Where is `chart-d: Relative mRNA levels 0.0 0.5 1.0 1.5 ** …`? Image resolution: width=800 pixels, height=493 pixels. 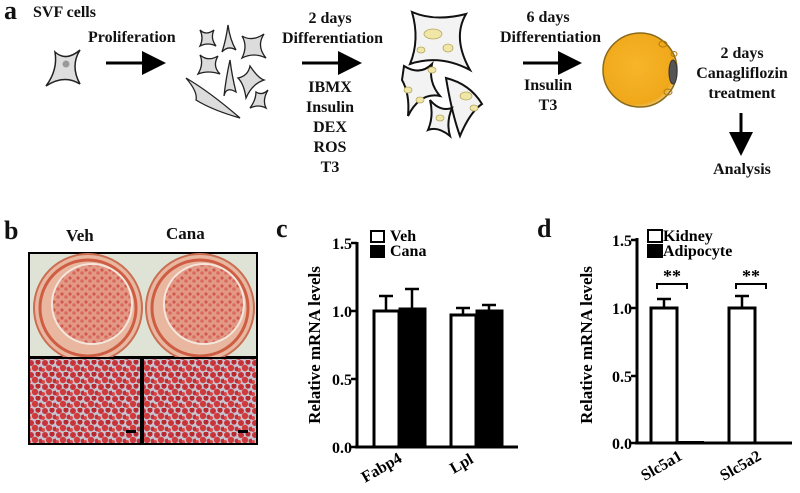 chart-d: Relative mRNA levels 0.0 0.5 1.0 1.5 ** … is located at coordinates (684, 356).